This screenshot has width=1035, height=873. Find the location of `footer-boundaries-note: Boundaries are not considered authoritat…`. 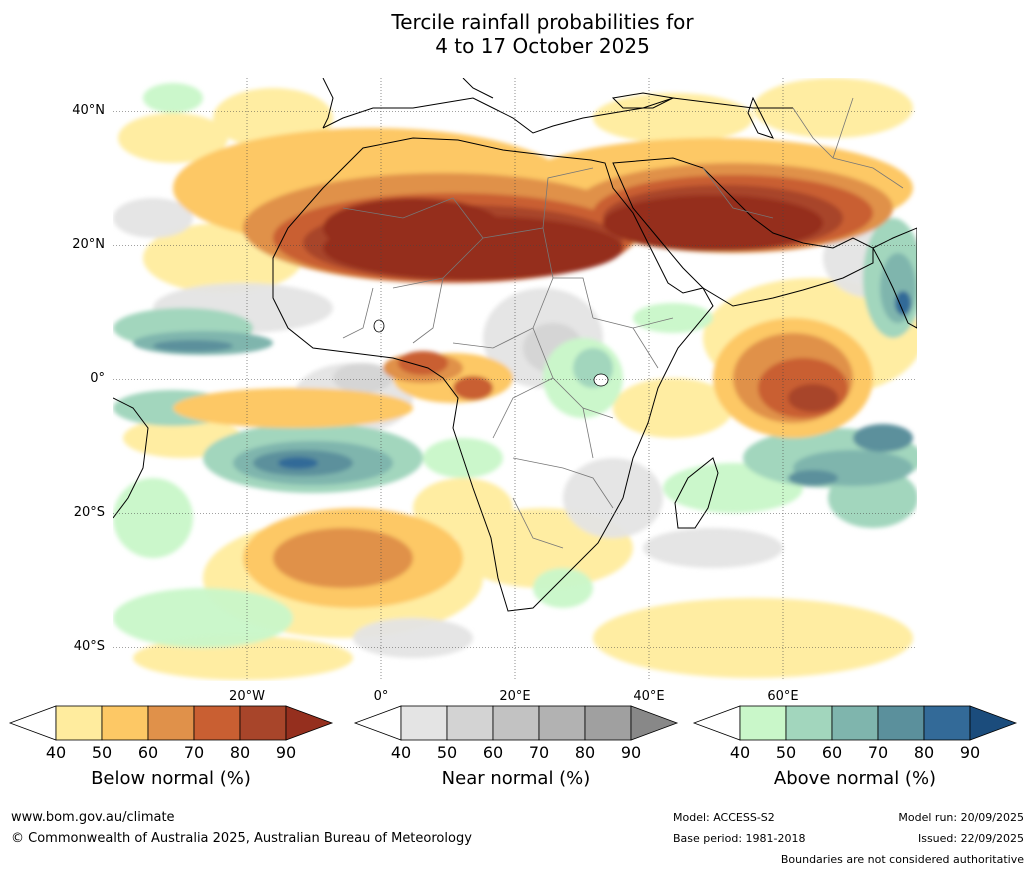

footer-boundaries-note: Boundaries are not considered authoritat… is located at coordinates (902, 859).